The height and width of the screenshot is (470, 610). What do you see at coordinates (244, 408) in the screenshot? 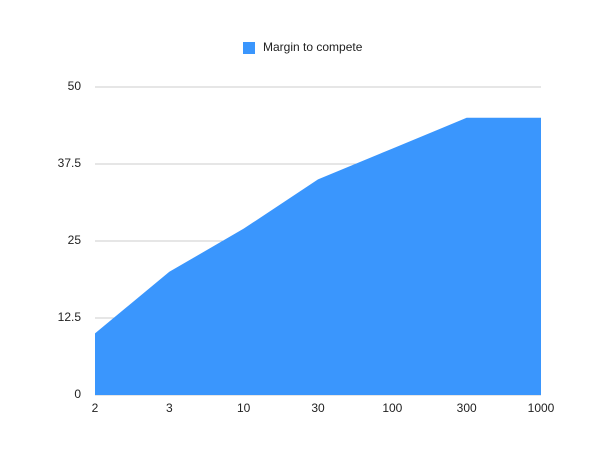
I see `x-tick-label: 10` at bounding box center [244, 408].